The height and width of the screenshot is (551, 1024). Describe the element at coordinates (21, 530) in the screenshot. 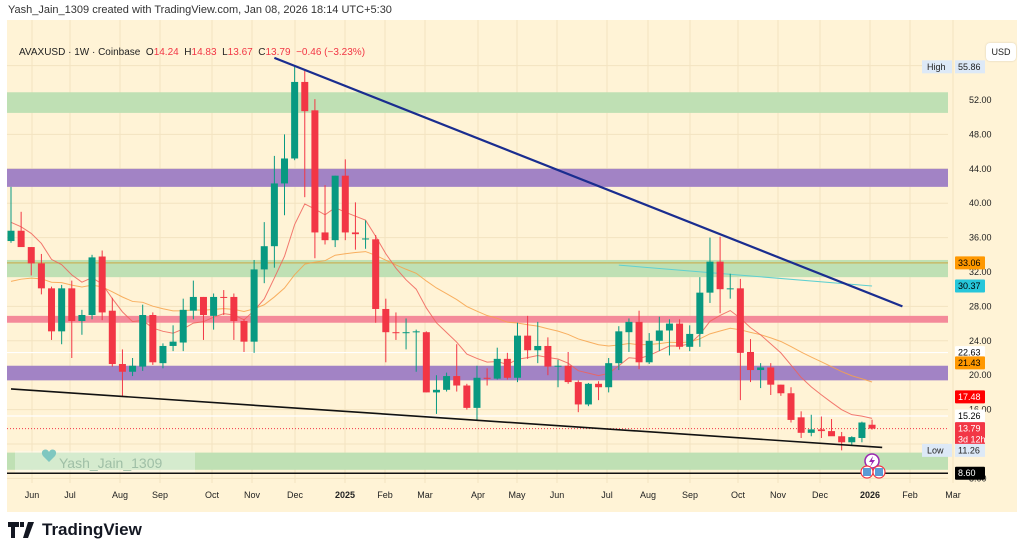

I see `tradingview-logo-icon` at that location.